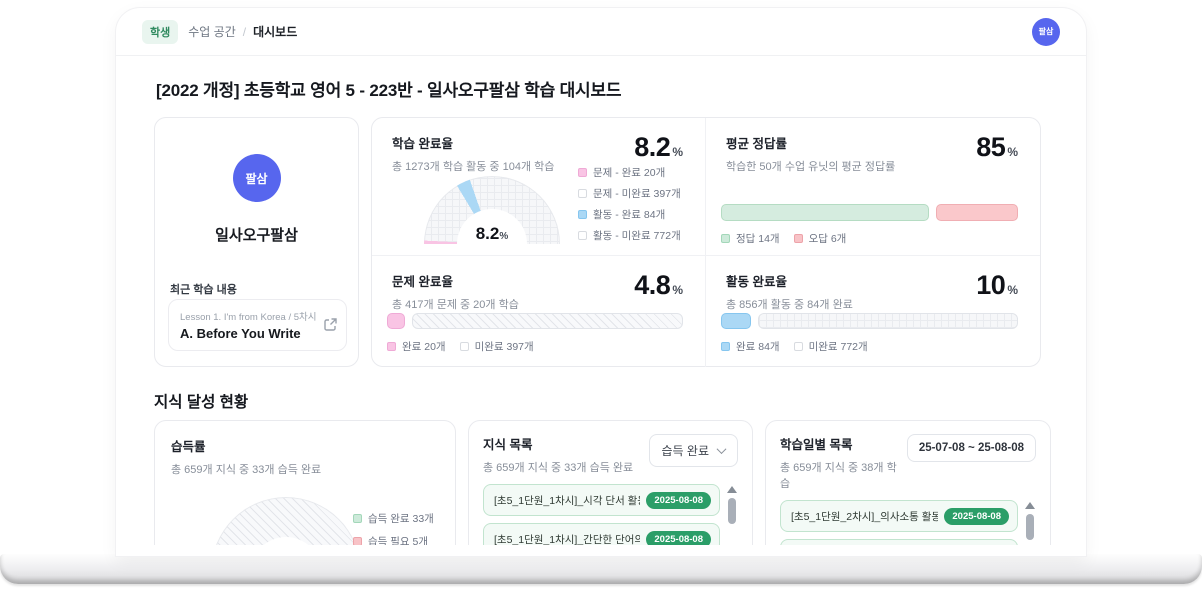 Image resolution: width=1202 pixels, height=595 pixels. Describe the element at coordinates (492, 233) in the screenshot. I see `gauge-center-value: 8.2%` at that location.